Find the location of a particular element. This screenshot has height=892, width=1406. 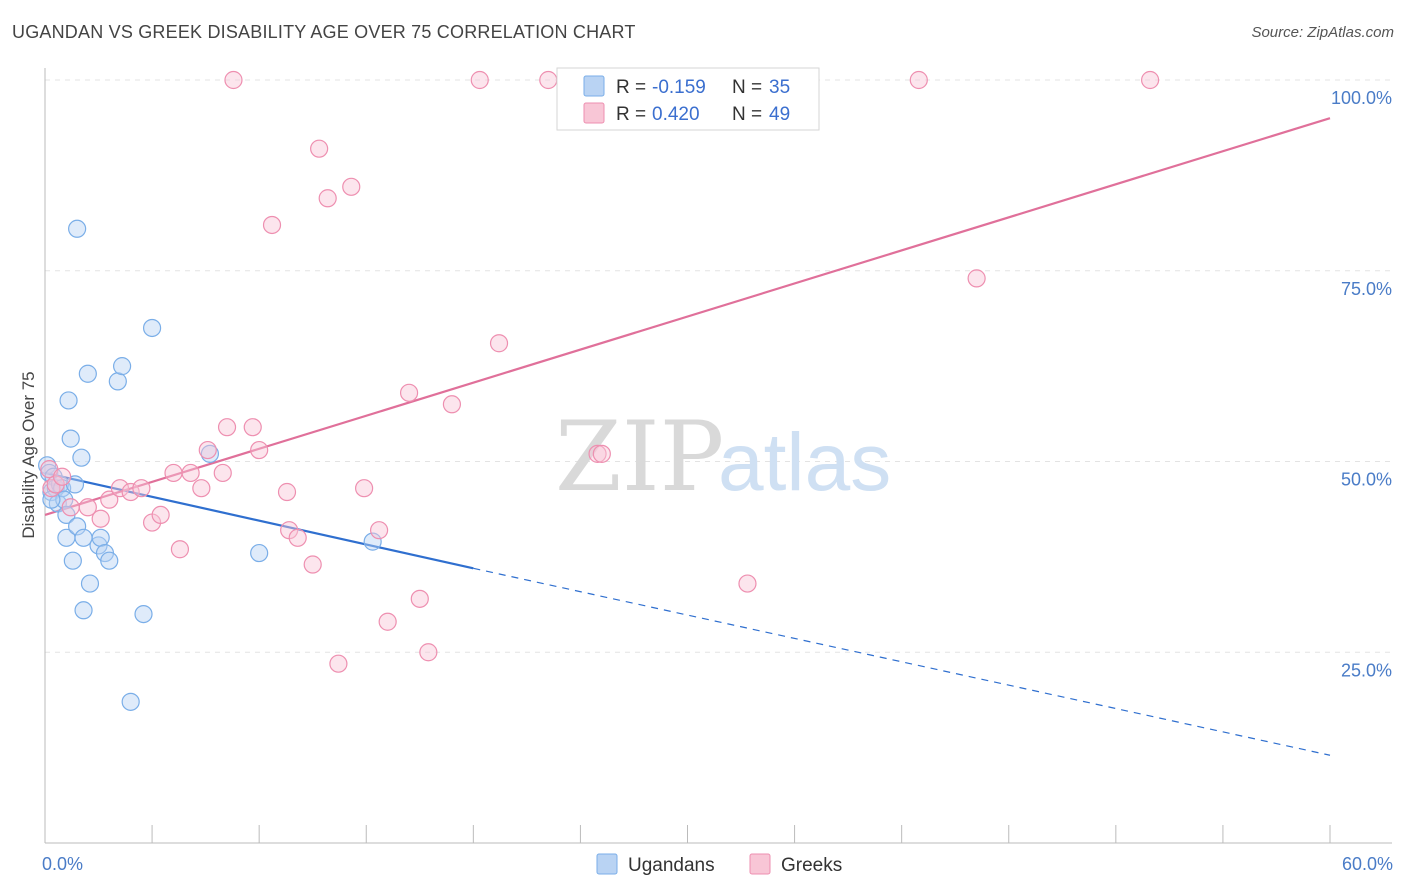

source-label: Source: ZipAtlas.com is located at coordinates (1322, 32).